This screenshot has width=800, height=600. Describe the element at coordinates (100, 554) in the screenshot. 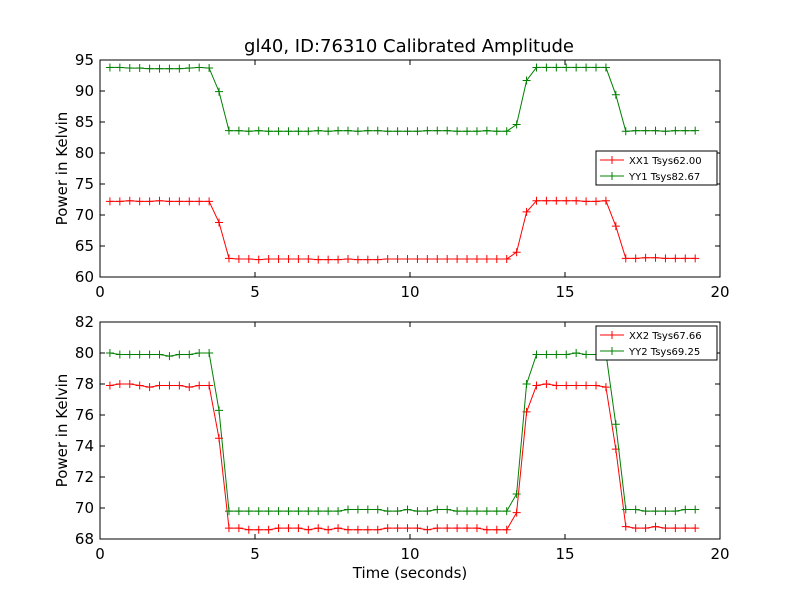

I see `x-tick-label: 0` at that location.